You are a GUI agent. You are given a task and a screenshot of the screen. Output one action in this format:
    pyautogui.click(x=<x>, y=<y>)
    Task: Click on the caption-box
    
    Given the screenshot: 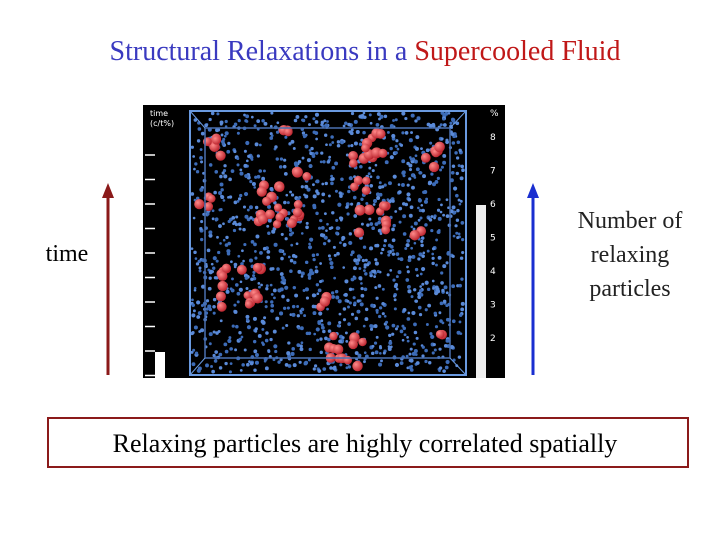 What is the action you would take?
    pyautogui.click(x=368, y=442)
    